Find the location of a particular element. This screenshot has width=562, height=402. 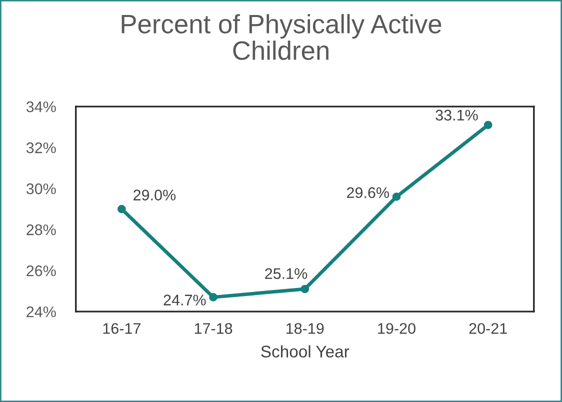

text: 24.7% is located at coordinates (185, 300).